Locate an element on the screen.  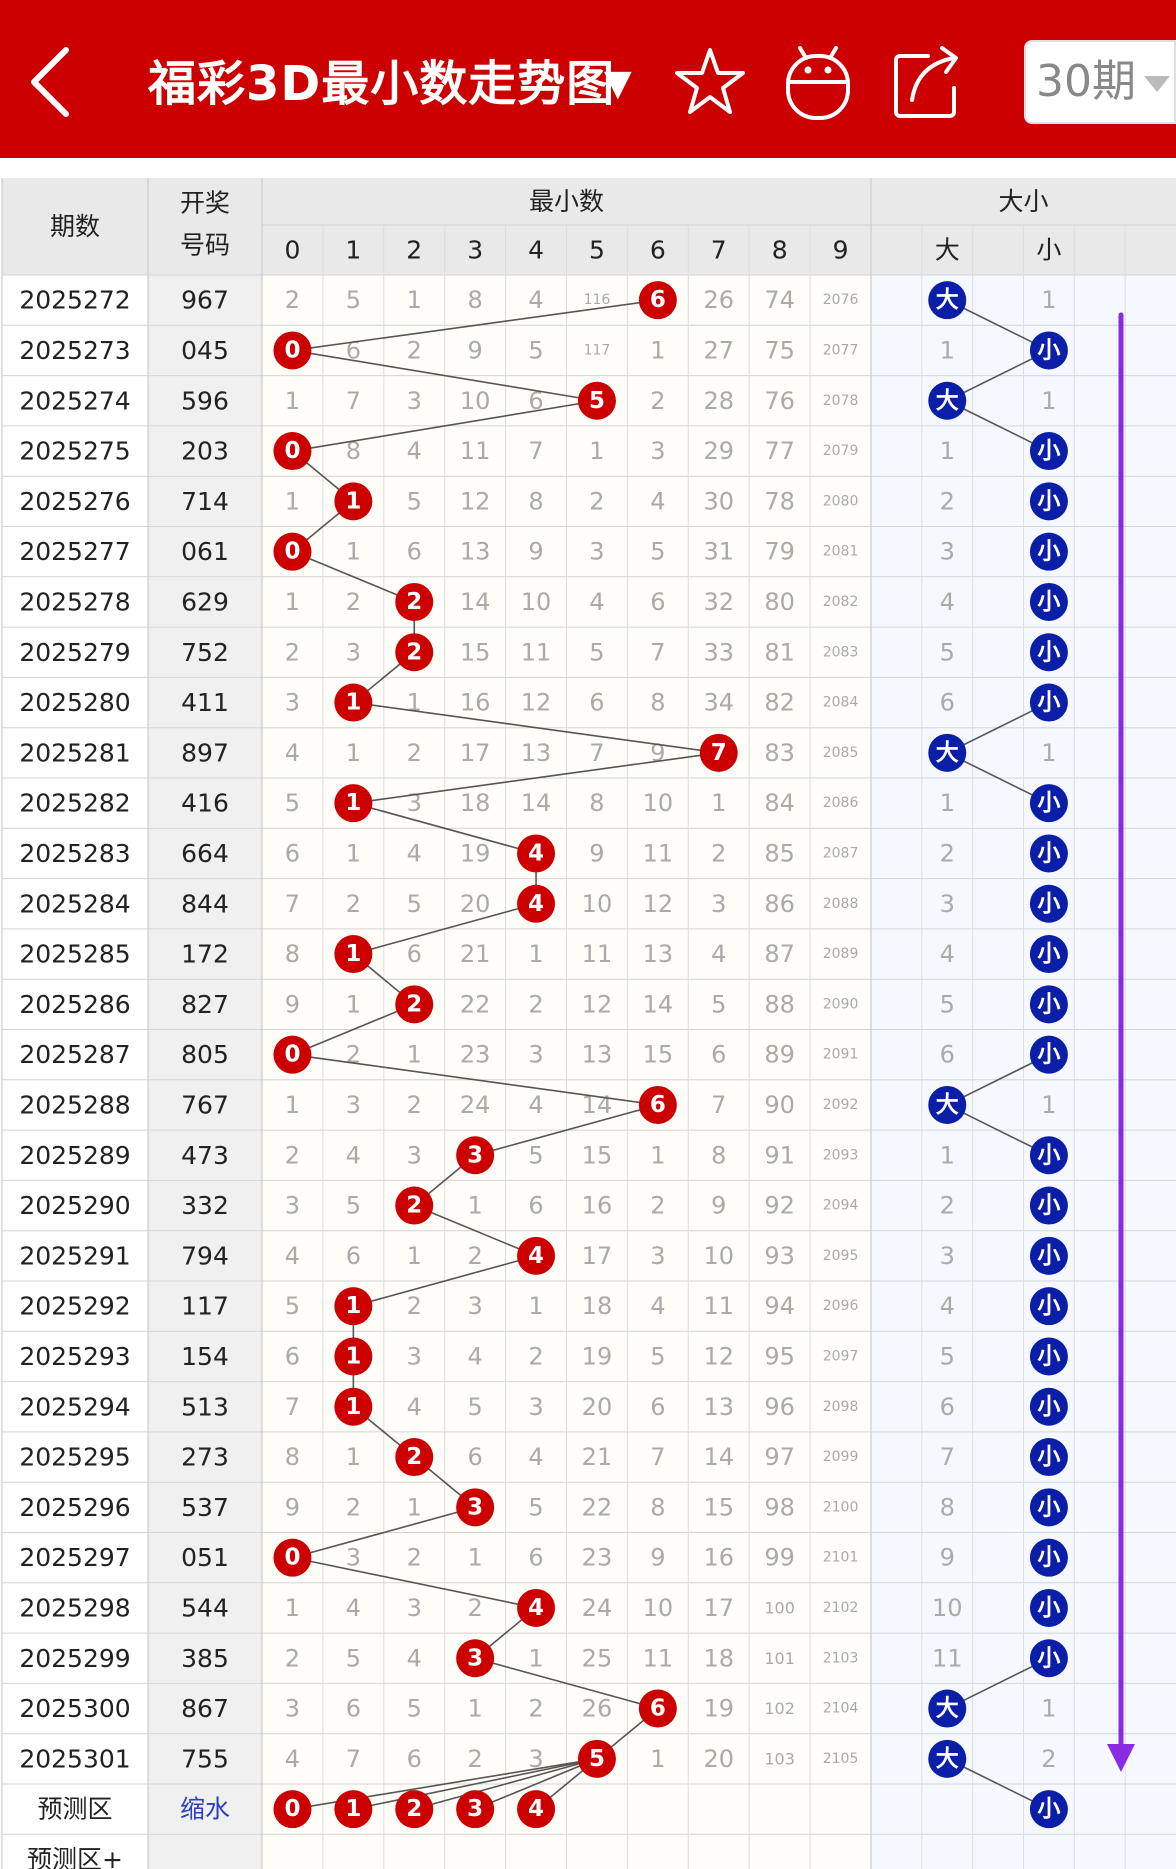
size-miss-cell: 11 is located at coordinates (947, 1658).